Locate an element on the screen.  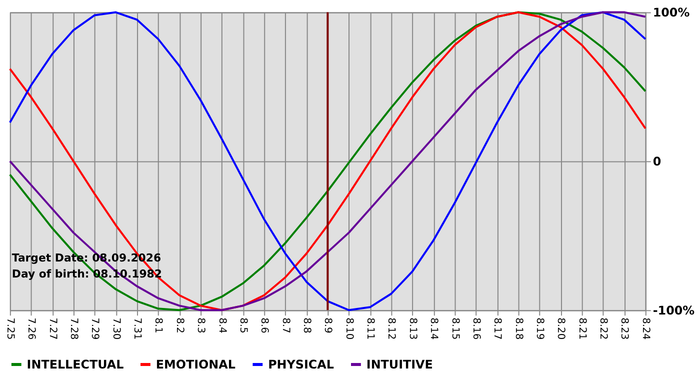
x-tick-label: 7.27 is located at coordinates (52, 329).